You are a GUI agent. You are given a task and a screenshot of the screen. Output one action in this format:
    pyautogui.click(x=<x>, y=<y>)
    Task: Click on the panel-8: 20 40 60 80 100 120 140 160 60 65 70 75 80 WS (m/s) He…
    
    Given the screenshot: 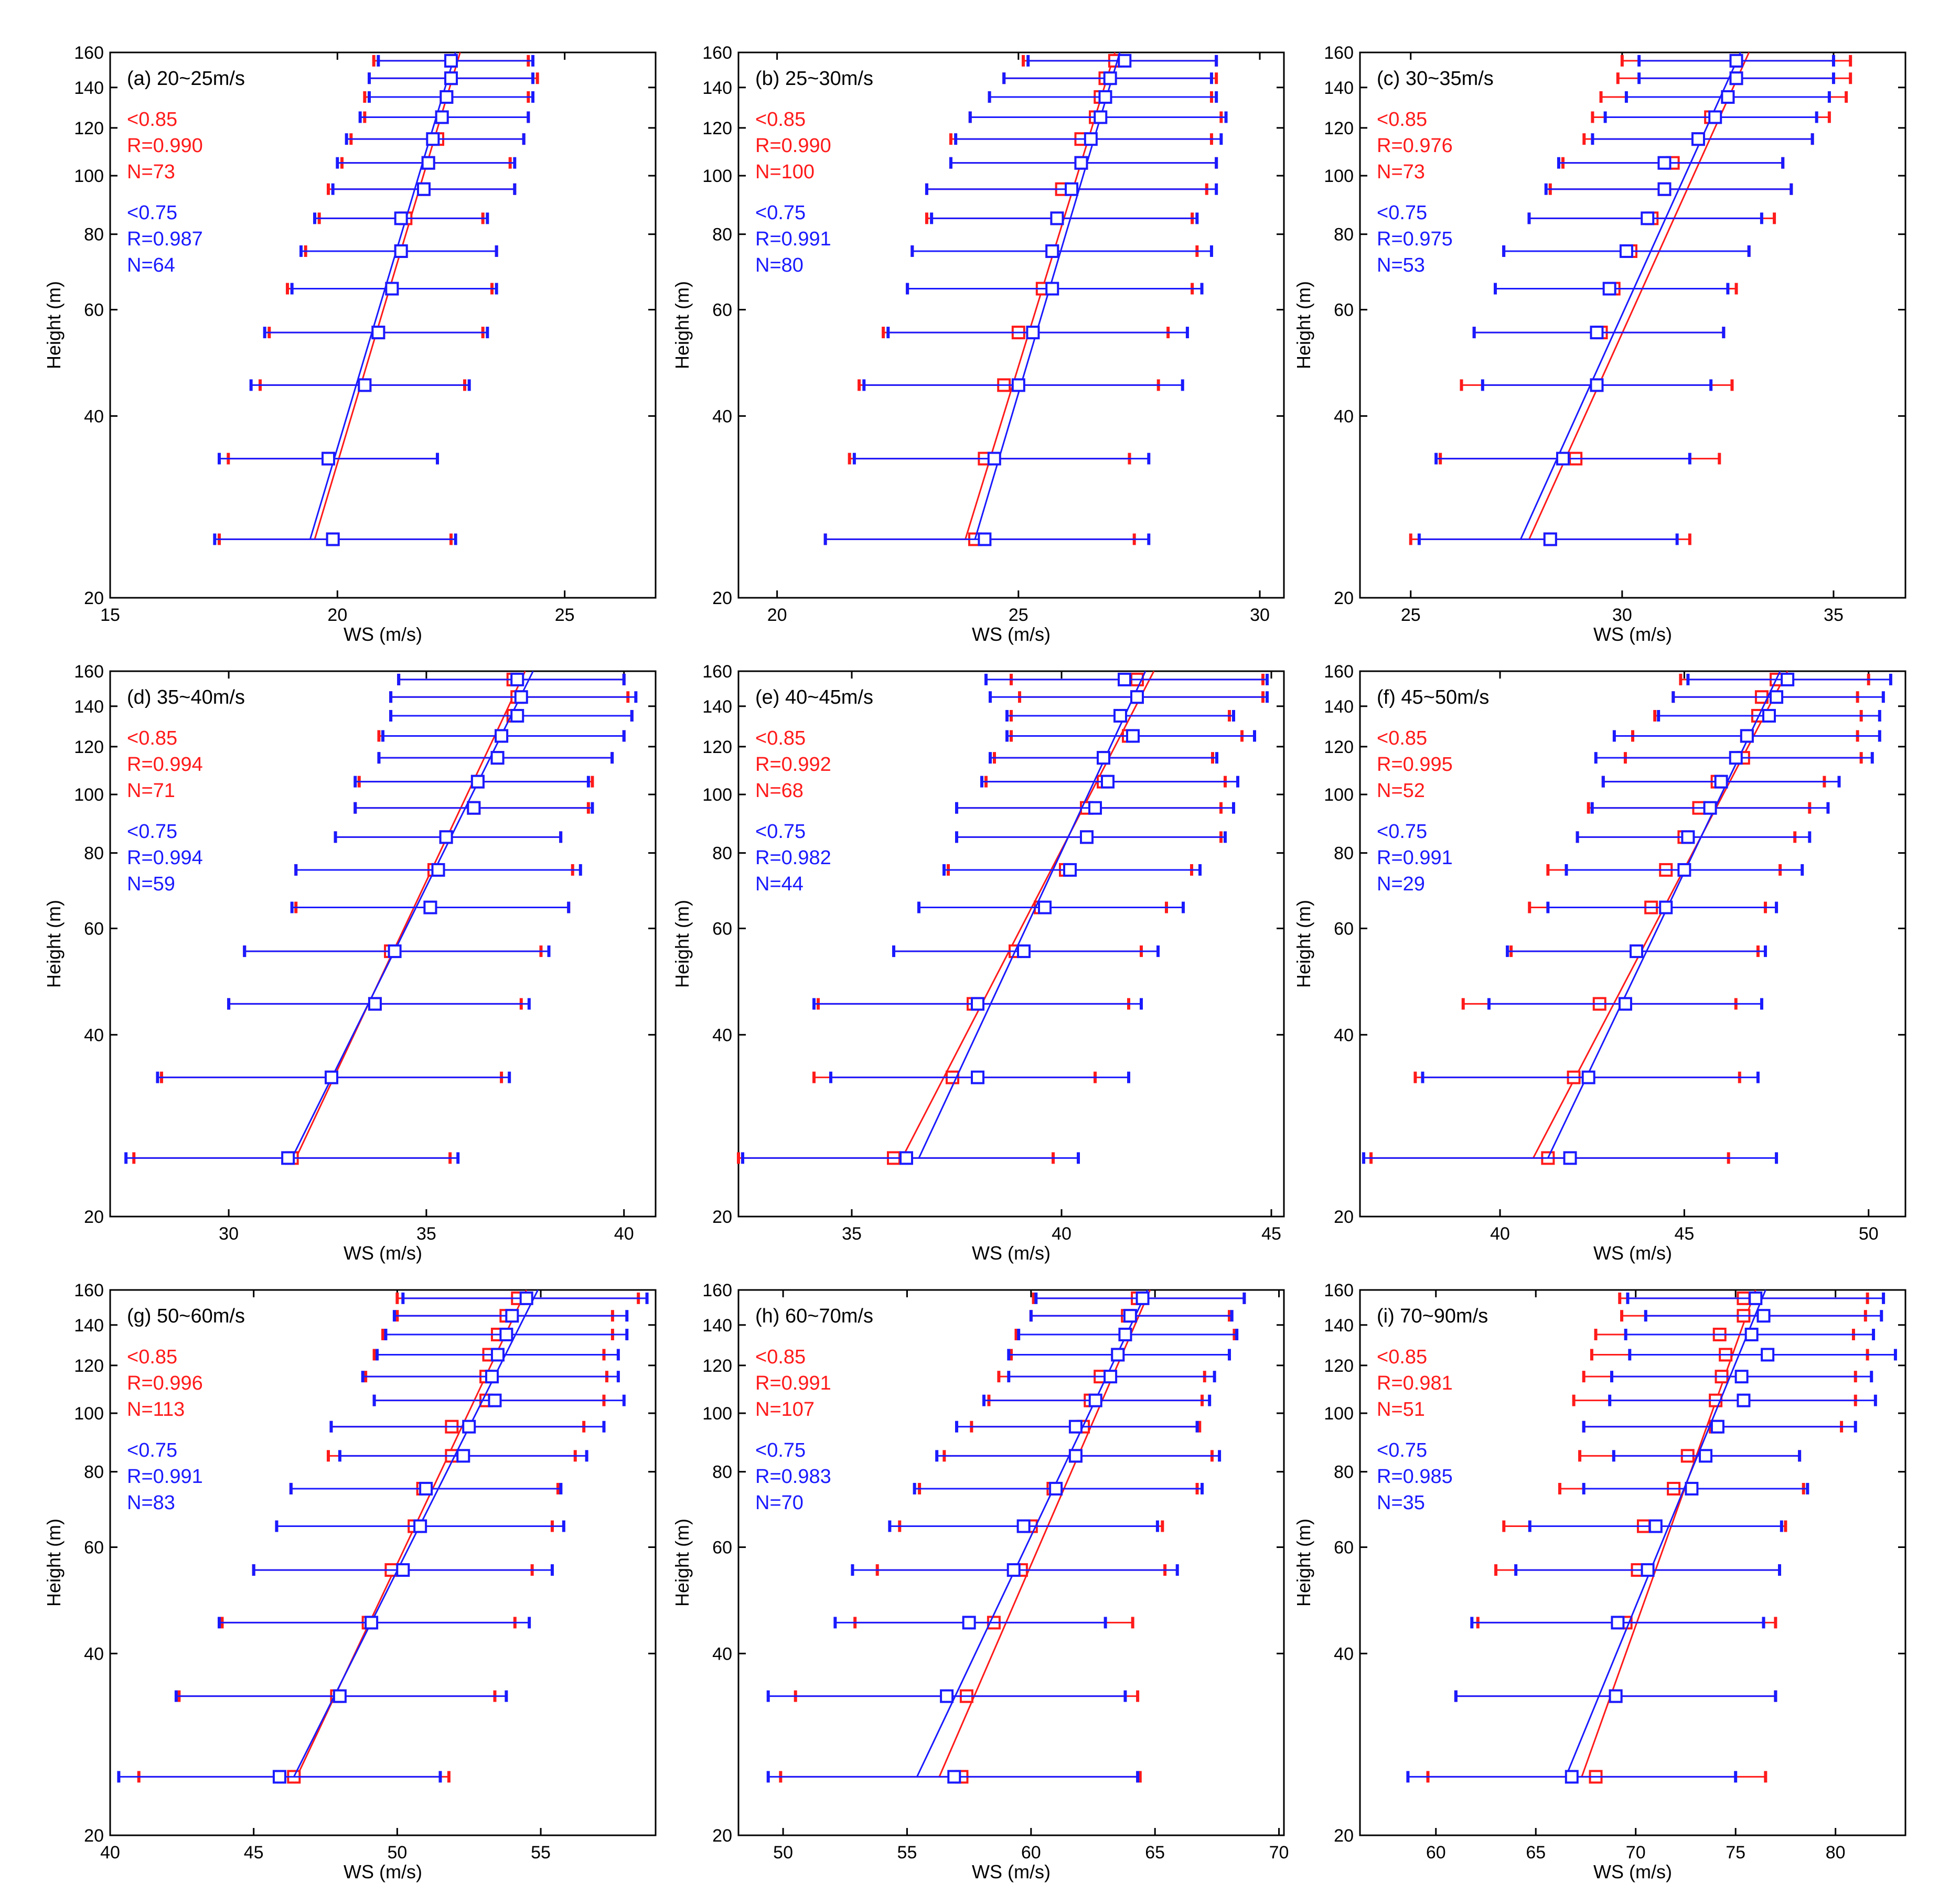 What is the action you would take?
    pyautogui.click(x=1600, y=1582)
    